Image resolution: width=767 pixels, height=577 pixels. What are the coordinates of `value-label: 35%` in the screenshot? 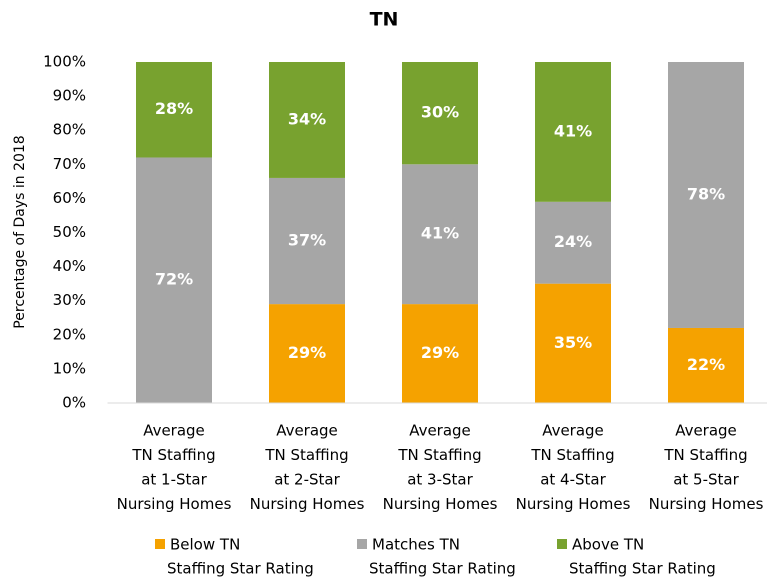 It's located at (573, 342).